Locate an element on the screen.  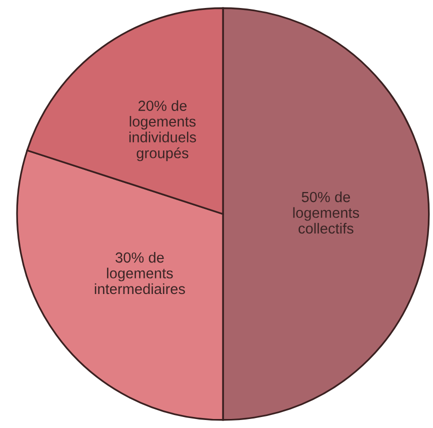
slice-label: 30% de logements intermediaires is located at coordinates (139, 273).